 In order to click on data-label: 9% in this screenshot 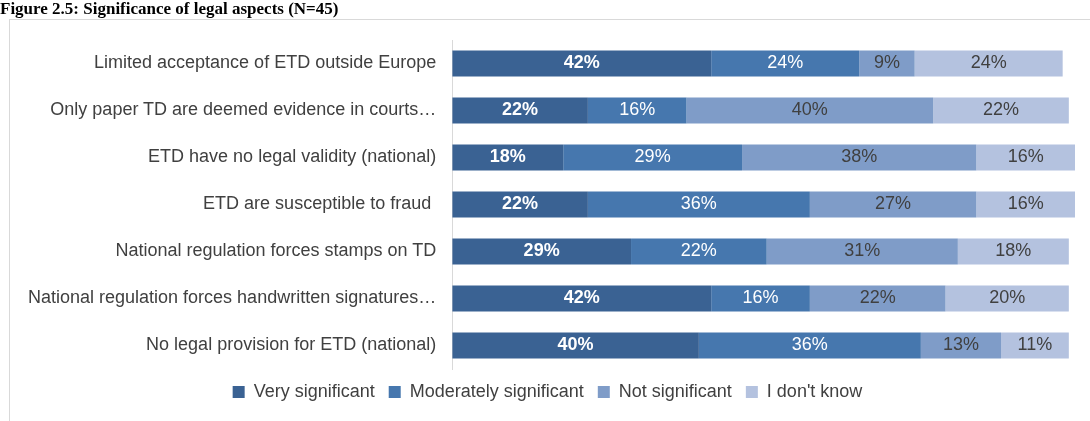, I will do `click(886, 62)`.